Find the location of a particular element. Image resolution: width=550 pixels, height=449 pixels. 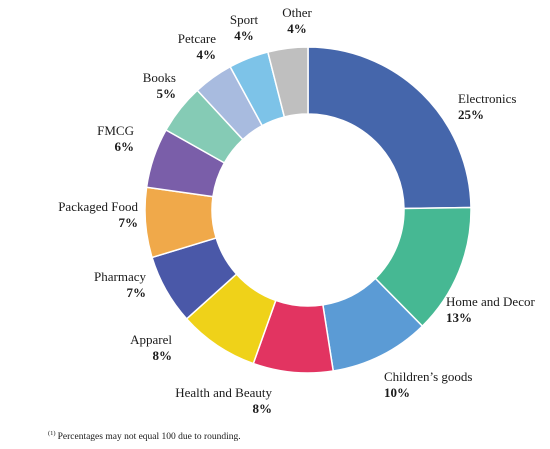

value-pharmacy: 7% is located at coordinates (137, 292).